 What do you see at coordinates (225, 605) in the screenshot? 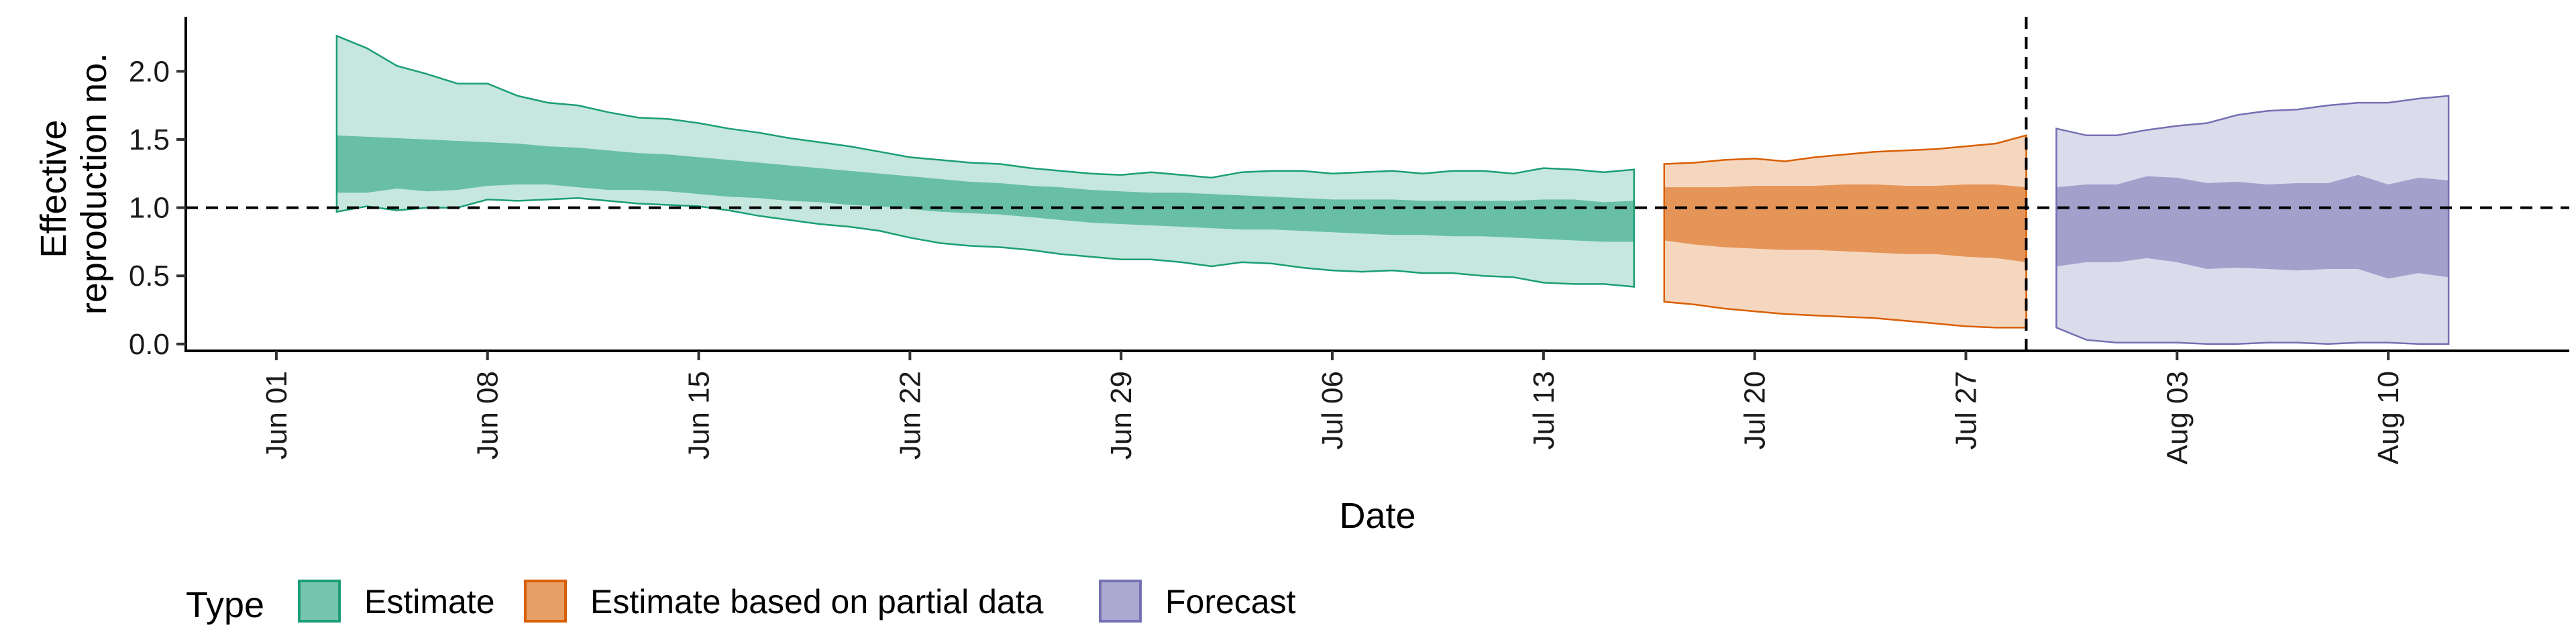
I see `legend-title: Type` at bounding box center [225, 605].